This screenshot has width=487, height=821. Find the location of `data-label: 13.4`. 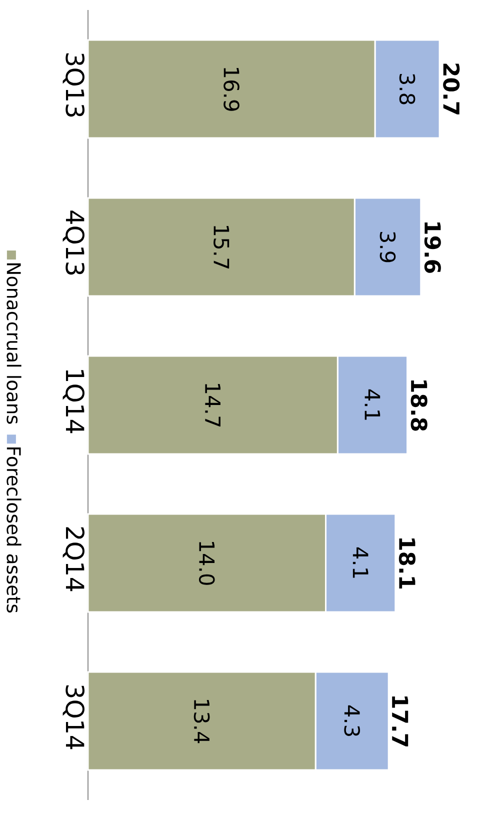

data-label: 13.4 is located at coordinates (202, 722).